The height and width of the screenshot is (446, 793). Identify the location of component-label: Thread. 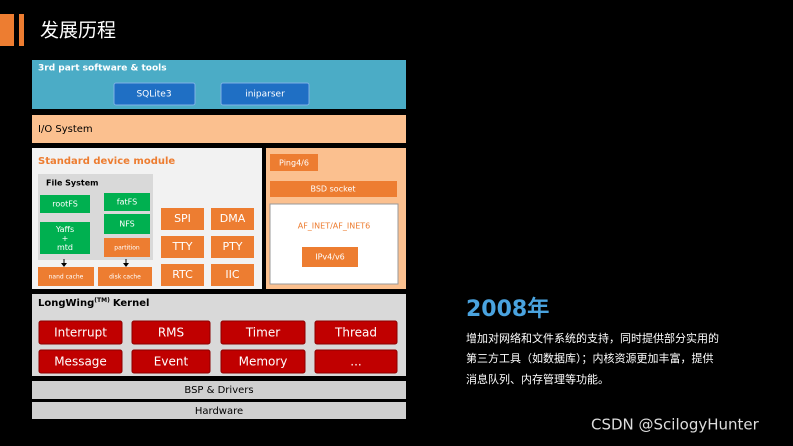
(355, 333).